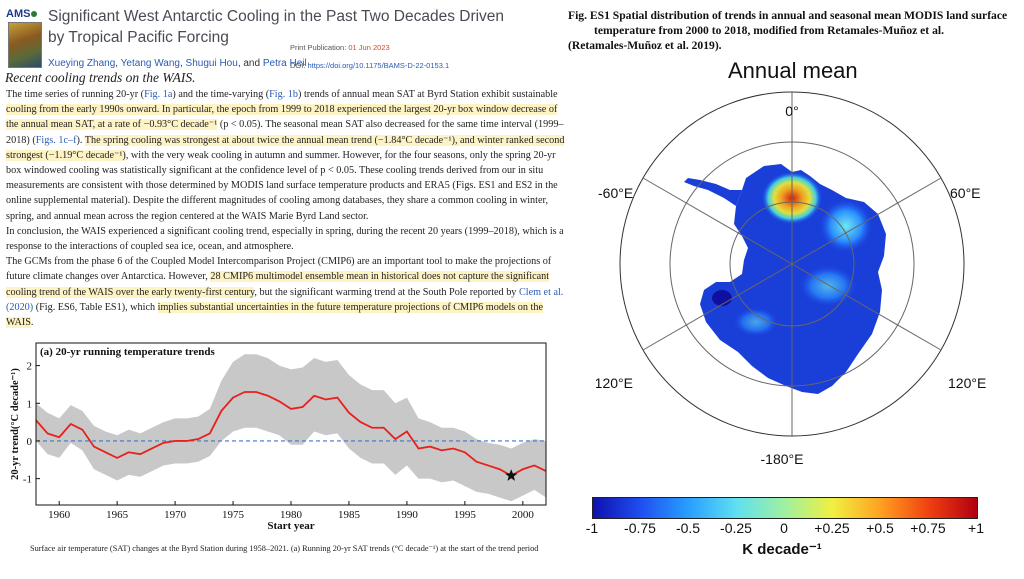 This screenshot has height=579, width=1024. What do you see at coordinates (965, 193) in the screenshot?
I see `meridian-label-60: 60°E` at bounding box center [965, 193].